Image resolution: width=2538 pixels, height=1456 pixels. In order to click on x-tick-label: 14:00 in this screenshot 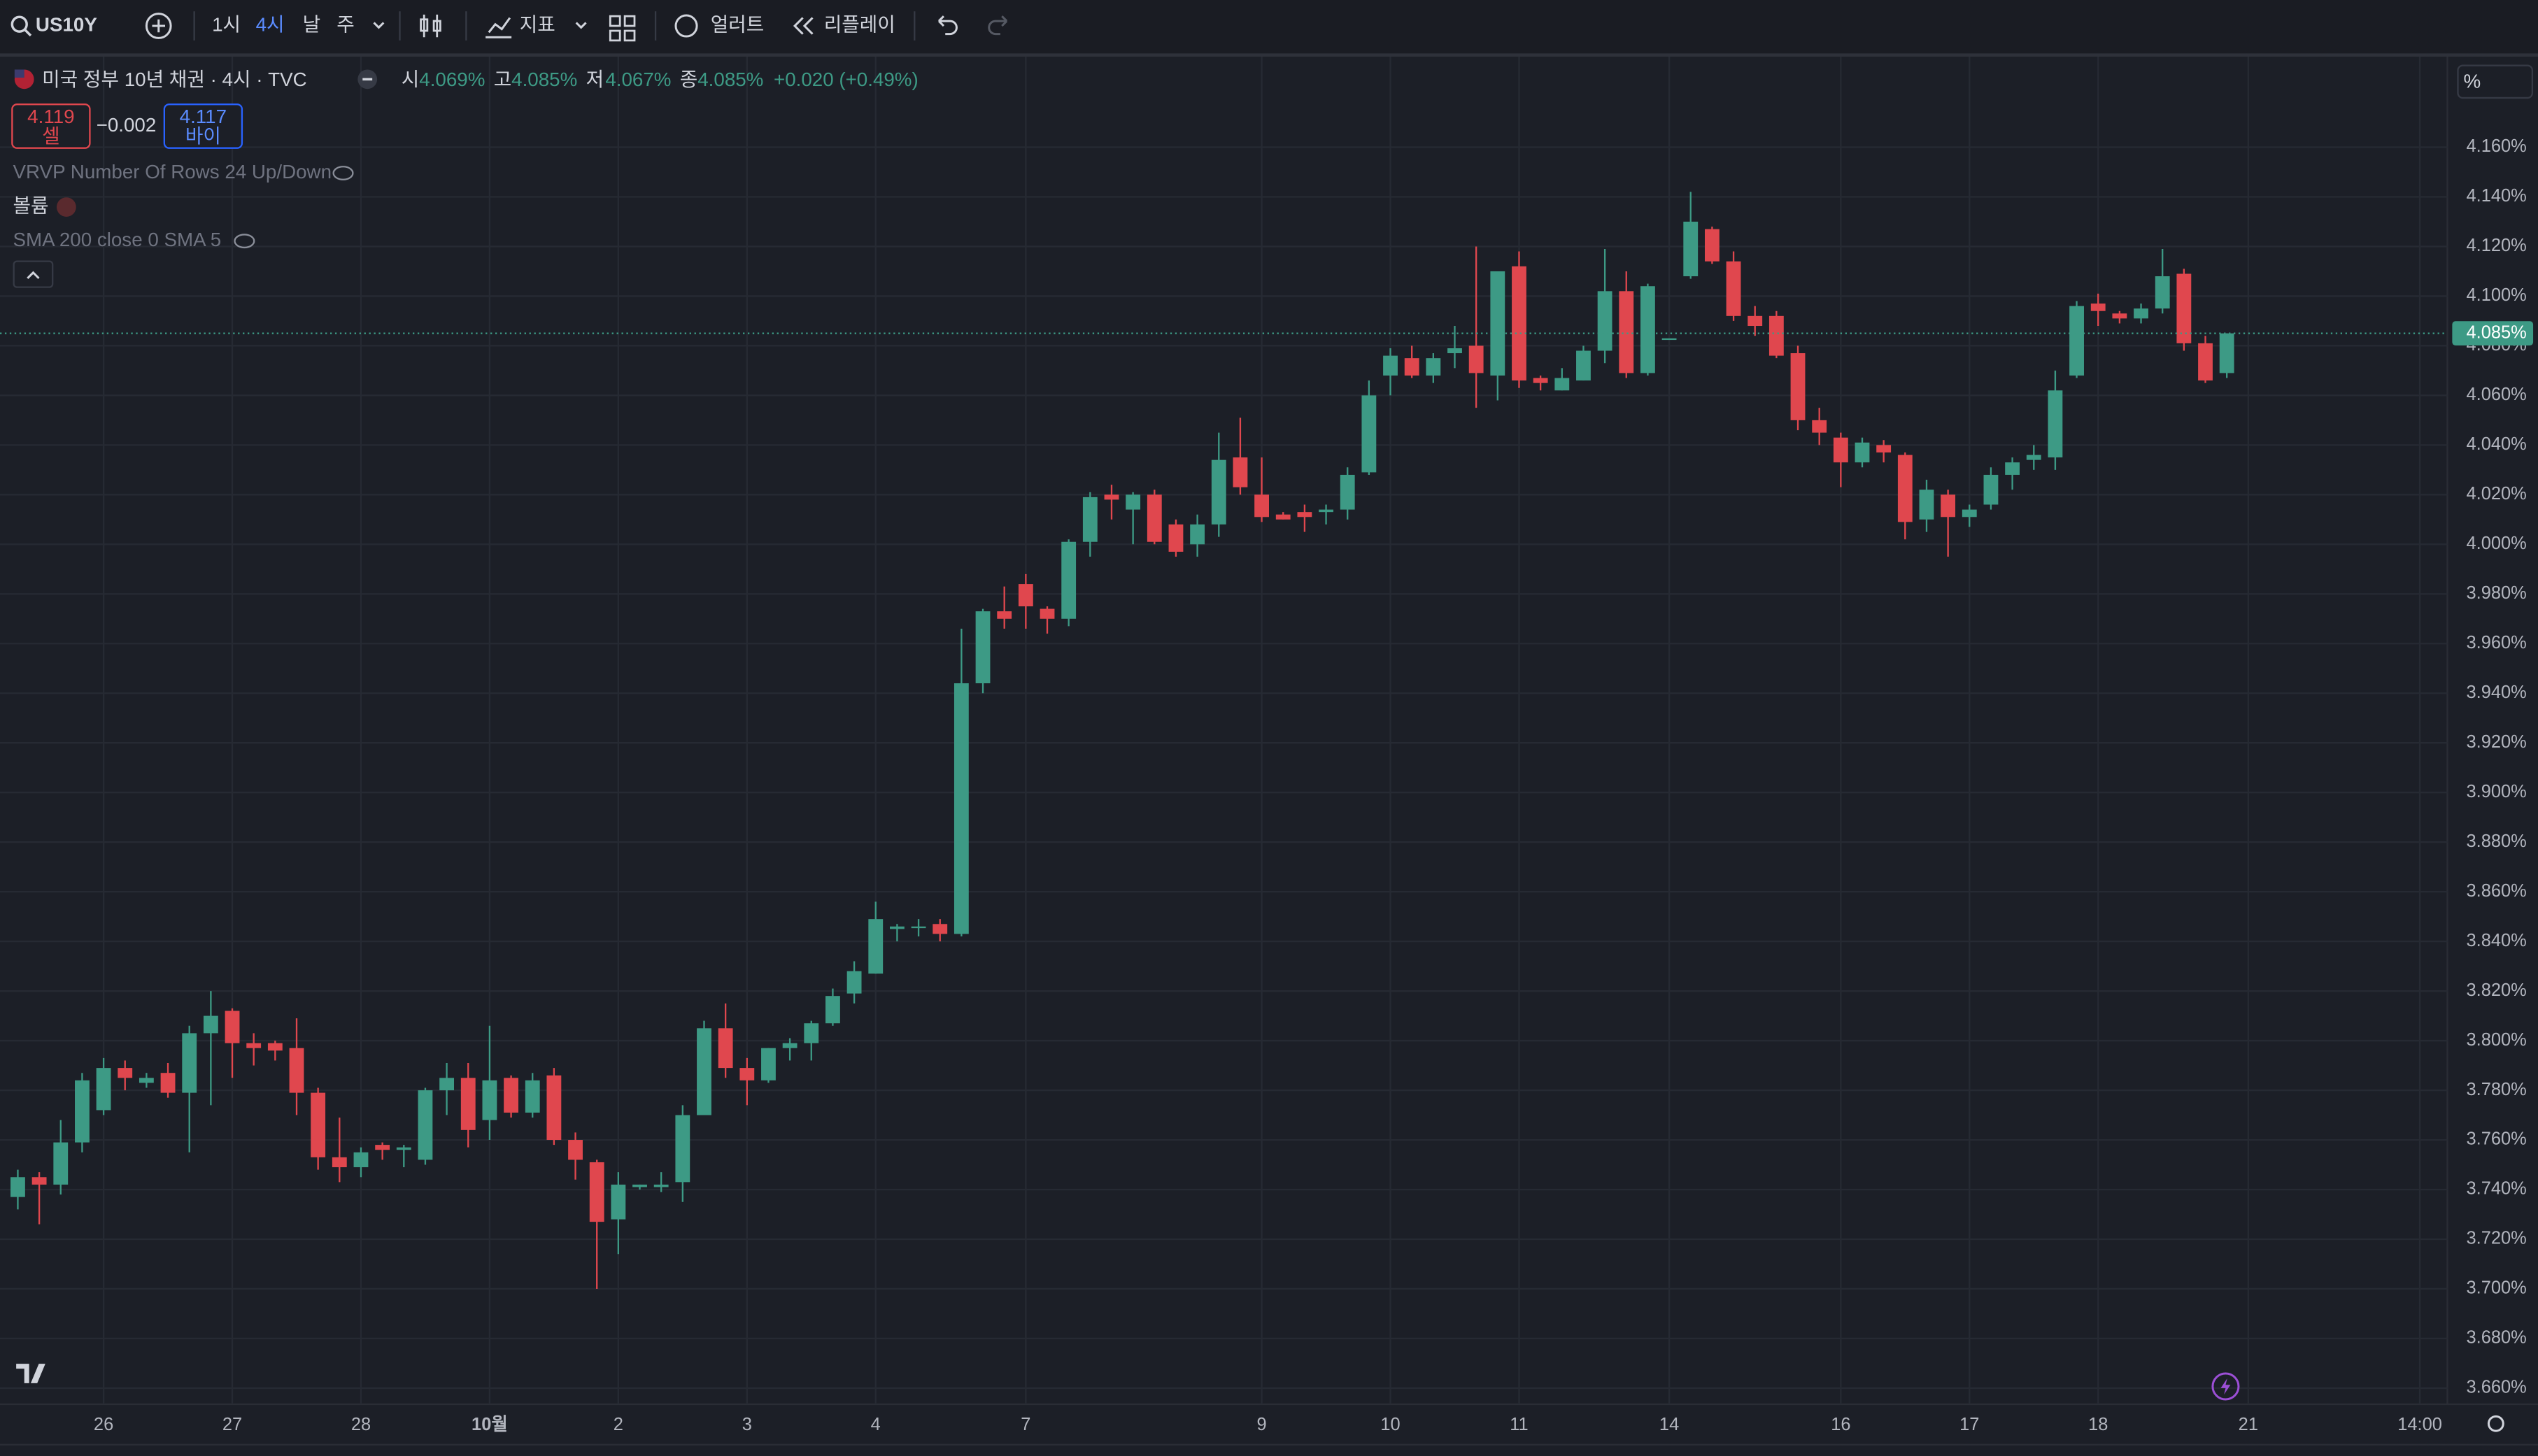, I will do `click(2420, 1424)`.